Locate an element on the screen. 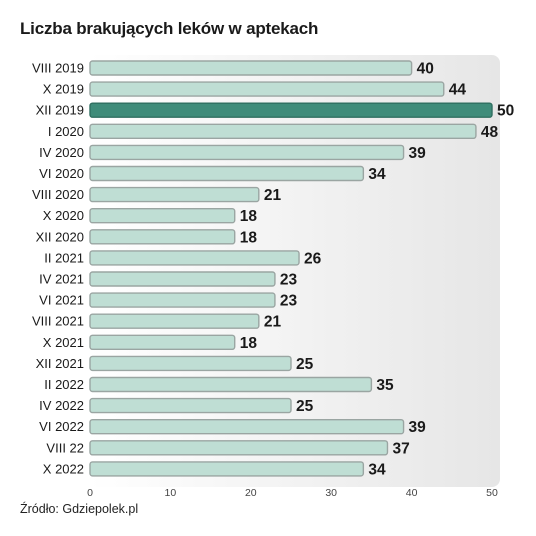 The image size is (536, 536). value-label: 26 is located at coordinates (313, 258).